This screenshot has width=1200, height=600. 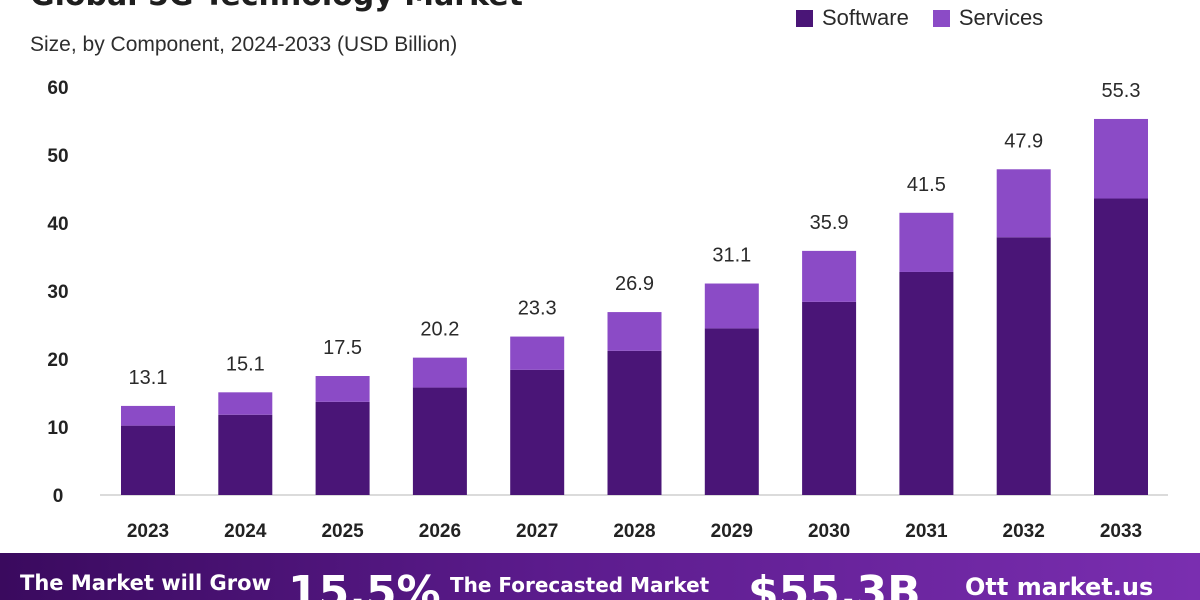 What do you see at coordinates (145, 583) in the screenshot?
I see `banner-grow-text: The Market will Grow` at bounding box center [145, 583].